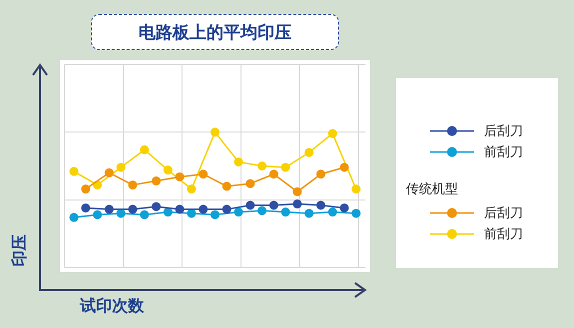  What do you see at coordinates (20, 250) in the screenshot?
I see `y-axis-title: 印压` at bounding box center [20, 250].